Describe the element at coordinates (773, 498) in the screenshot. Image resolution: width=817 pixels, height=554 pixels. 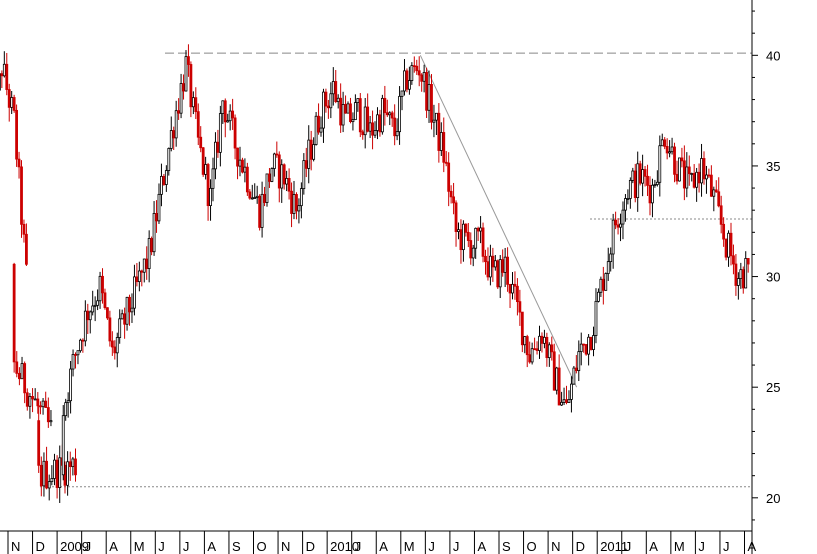
I see `y-tick-label: 20` at that location.